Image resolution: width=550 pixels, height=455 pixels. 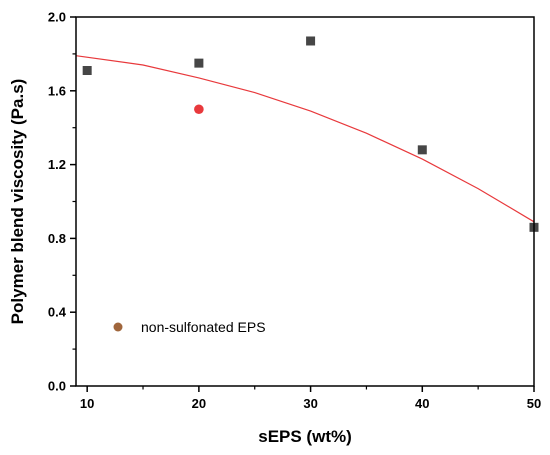 I want to click on y-tick-label: 0.8, so click(x=57, y=238).